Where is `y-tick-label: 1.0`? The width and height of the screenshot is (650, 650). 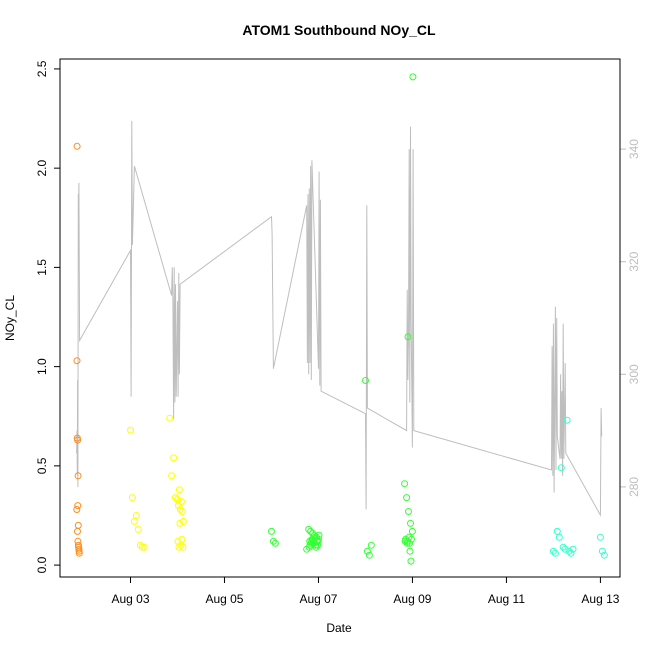 y-tick-label: 1.0 is located at coordinates (42, 366).